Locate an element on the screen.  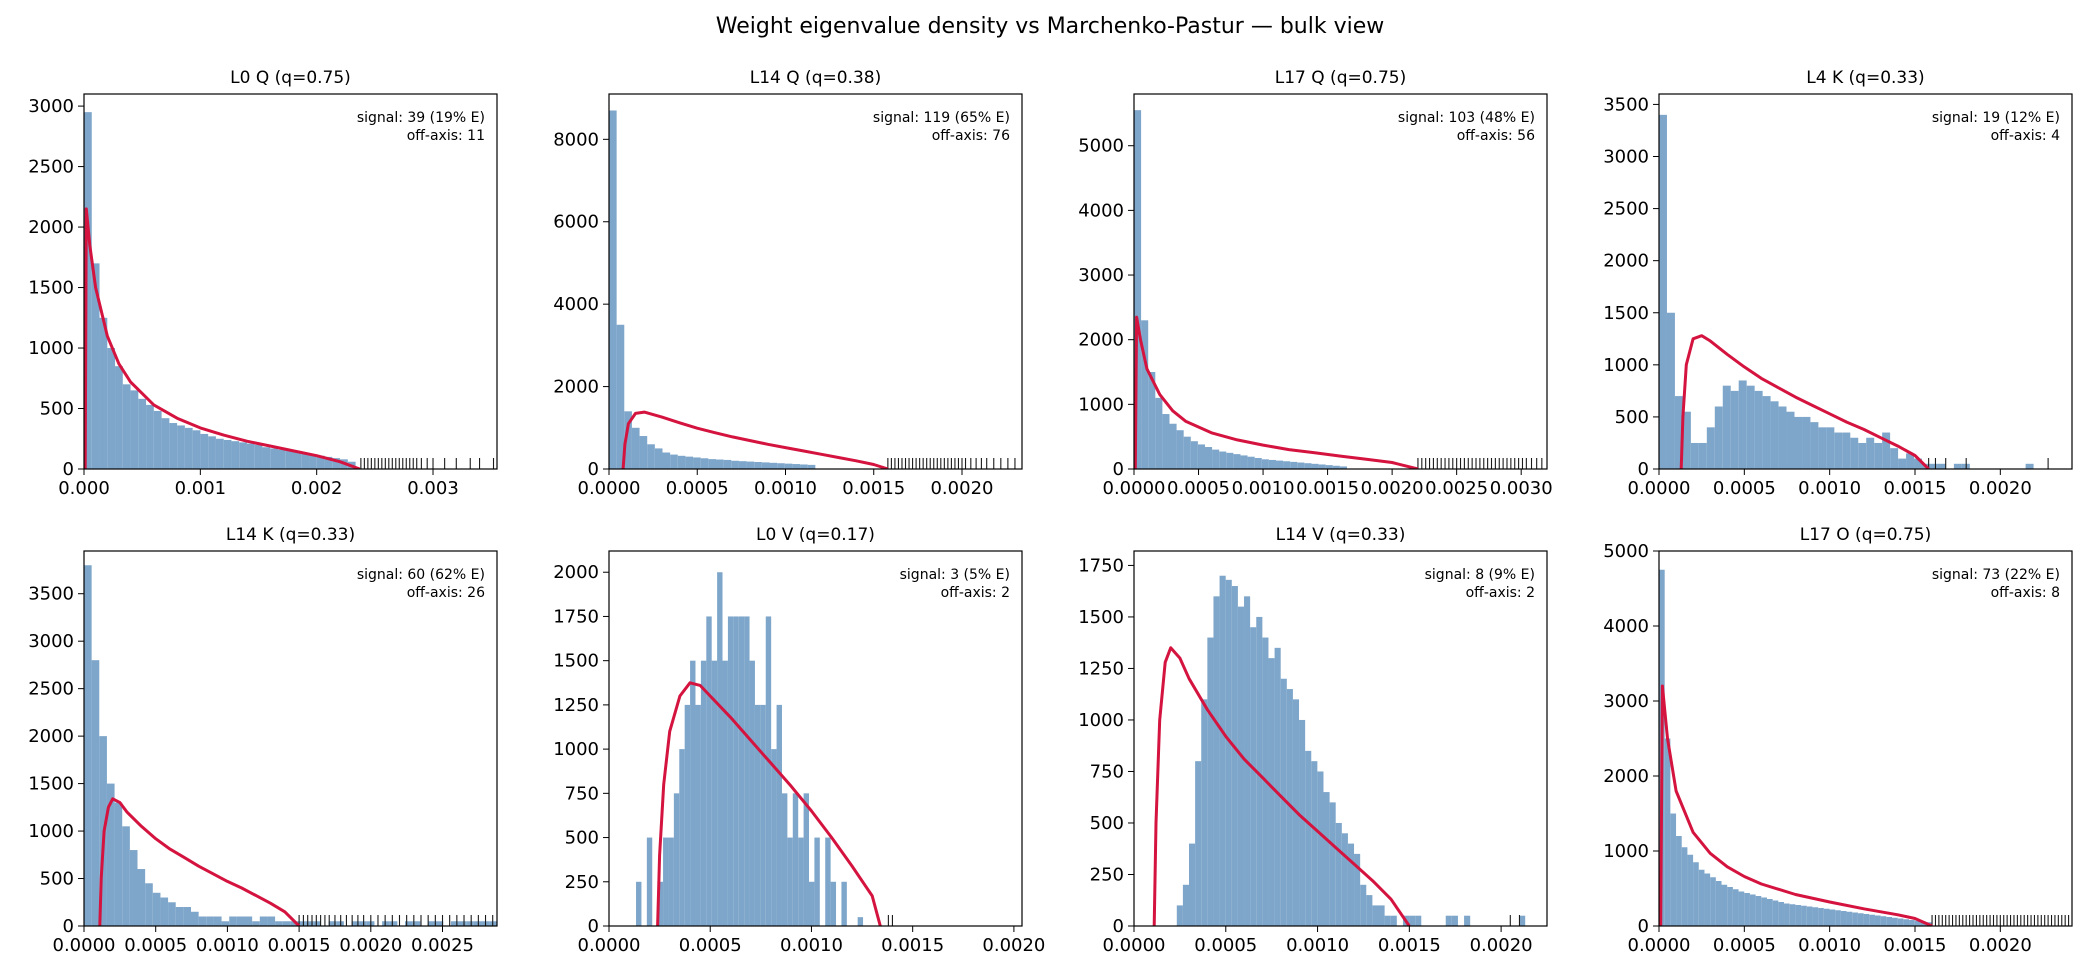
y-tick-label: 8000 is located at coordinates (576, 139).